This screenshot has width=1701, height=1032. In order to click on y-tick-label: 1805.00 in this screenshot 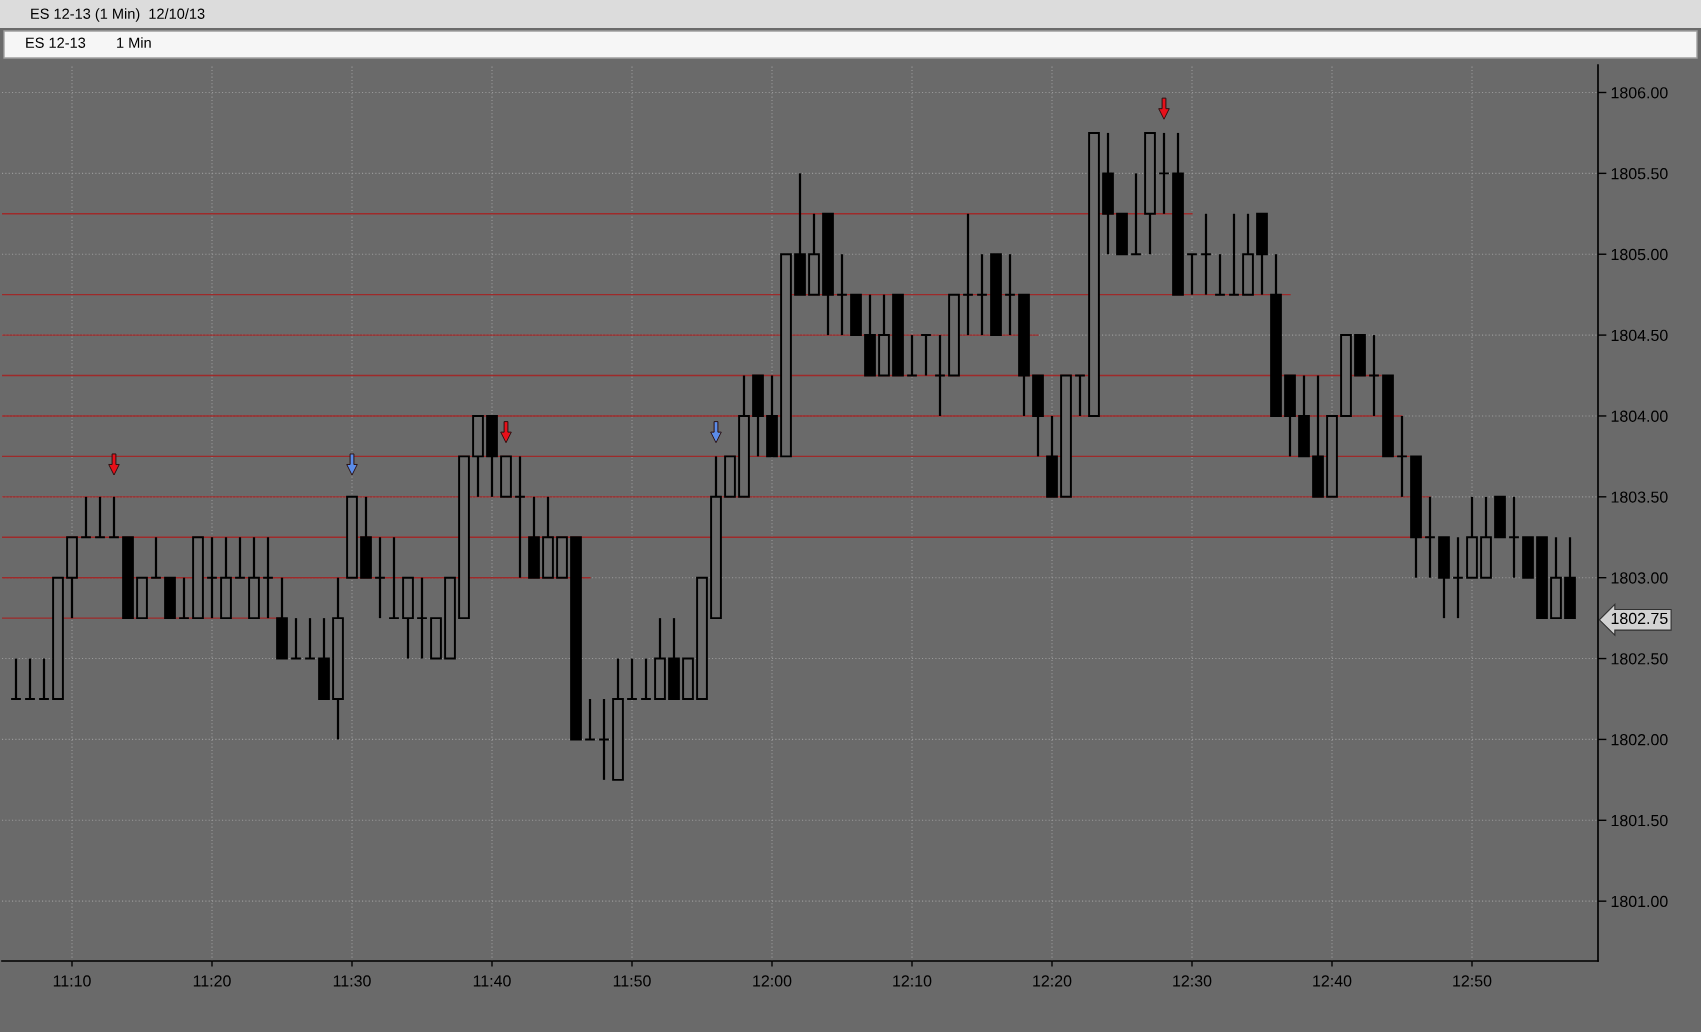, I will do `click(1639, 254)`.